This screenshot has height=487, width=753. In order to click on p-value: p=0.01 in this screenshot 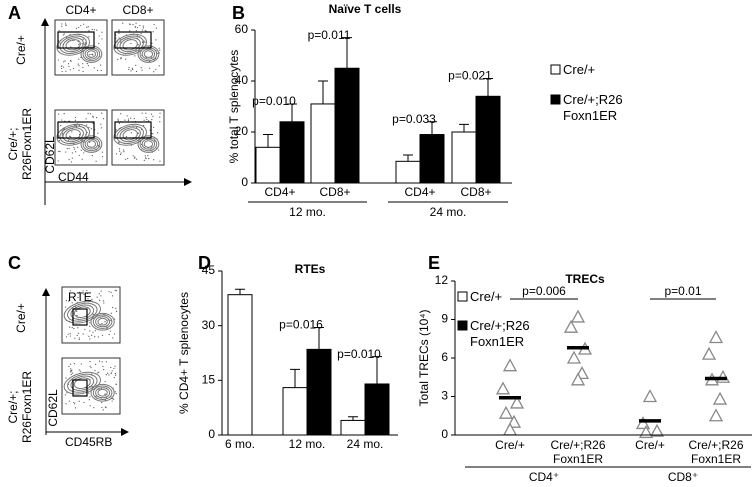, I will do `click(682, 291)`.